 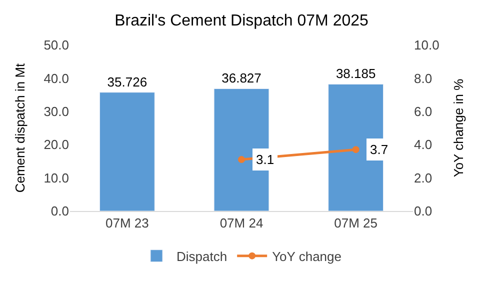 I want to click on y2-tick-label: 6.0, so click(x=423, y=111).